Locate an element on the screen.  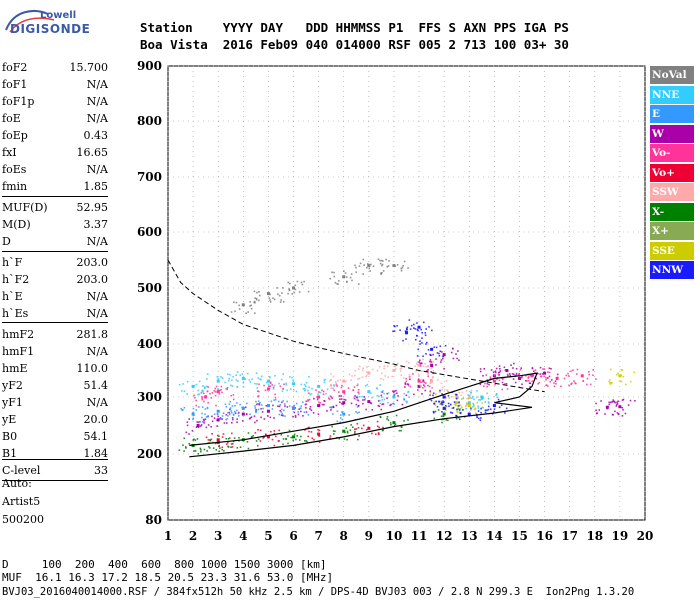
x-tick-label: 8 is located at coordinates (344, 536).